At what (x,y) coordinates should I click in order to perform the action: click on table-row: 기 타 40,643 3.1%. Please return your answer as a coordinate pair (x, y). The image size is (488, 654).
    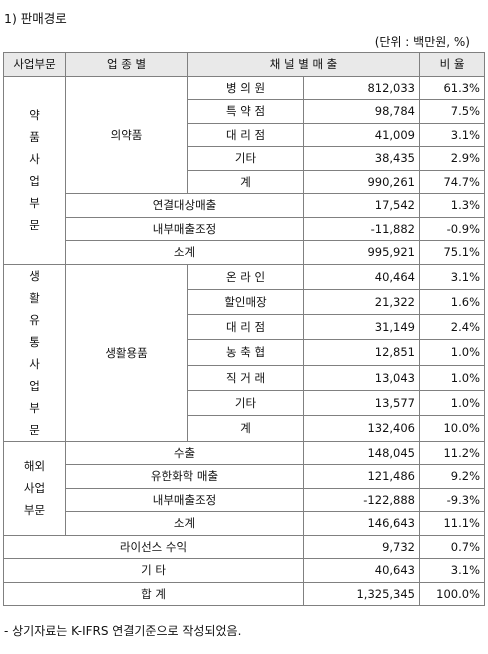
    Looking at the image, I should click on (244, 570).